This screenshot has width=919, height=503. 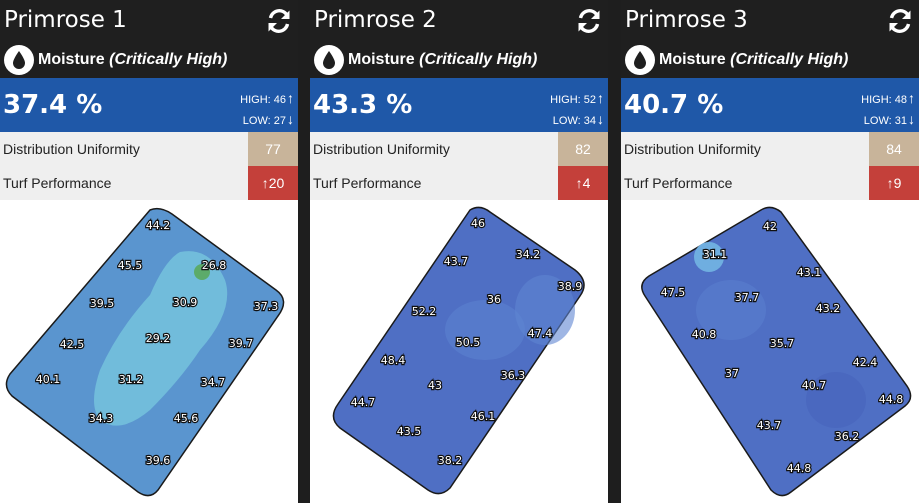 I want to click on moisture-value-panel: 40.7 % HIGH: 48↑ LOW: 31↓, so click(x=770, y=105).